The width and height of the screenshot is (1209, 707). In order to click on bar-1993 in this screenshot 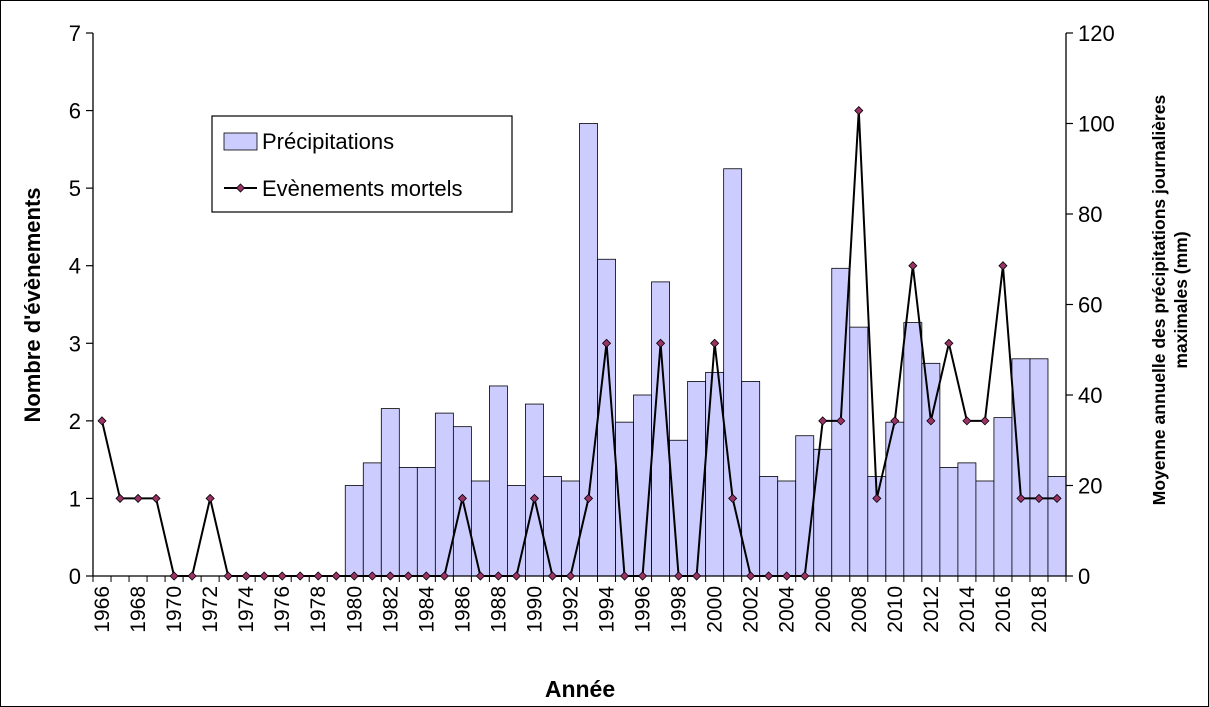, I will do `click(588, 350)`.